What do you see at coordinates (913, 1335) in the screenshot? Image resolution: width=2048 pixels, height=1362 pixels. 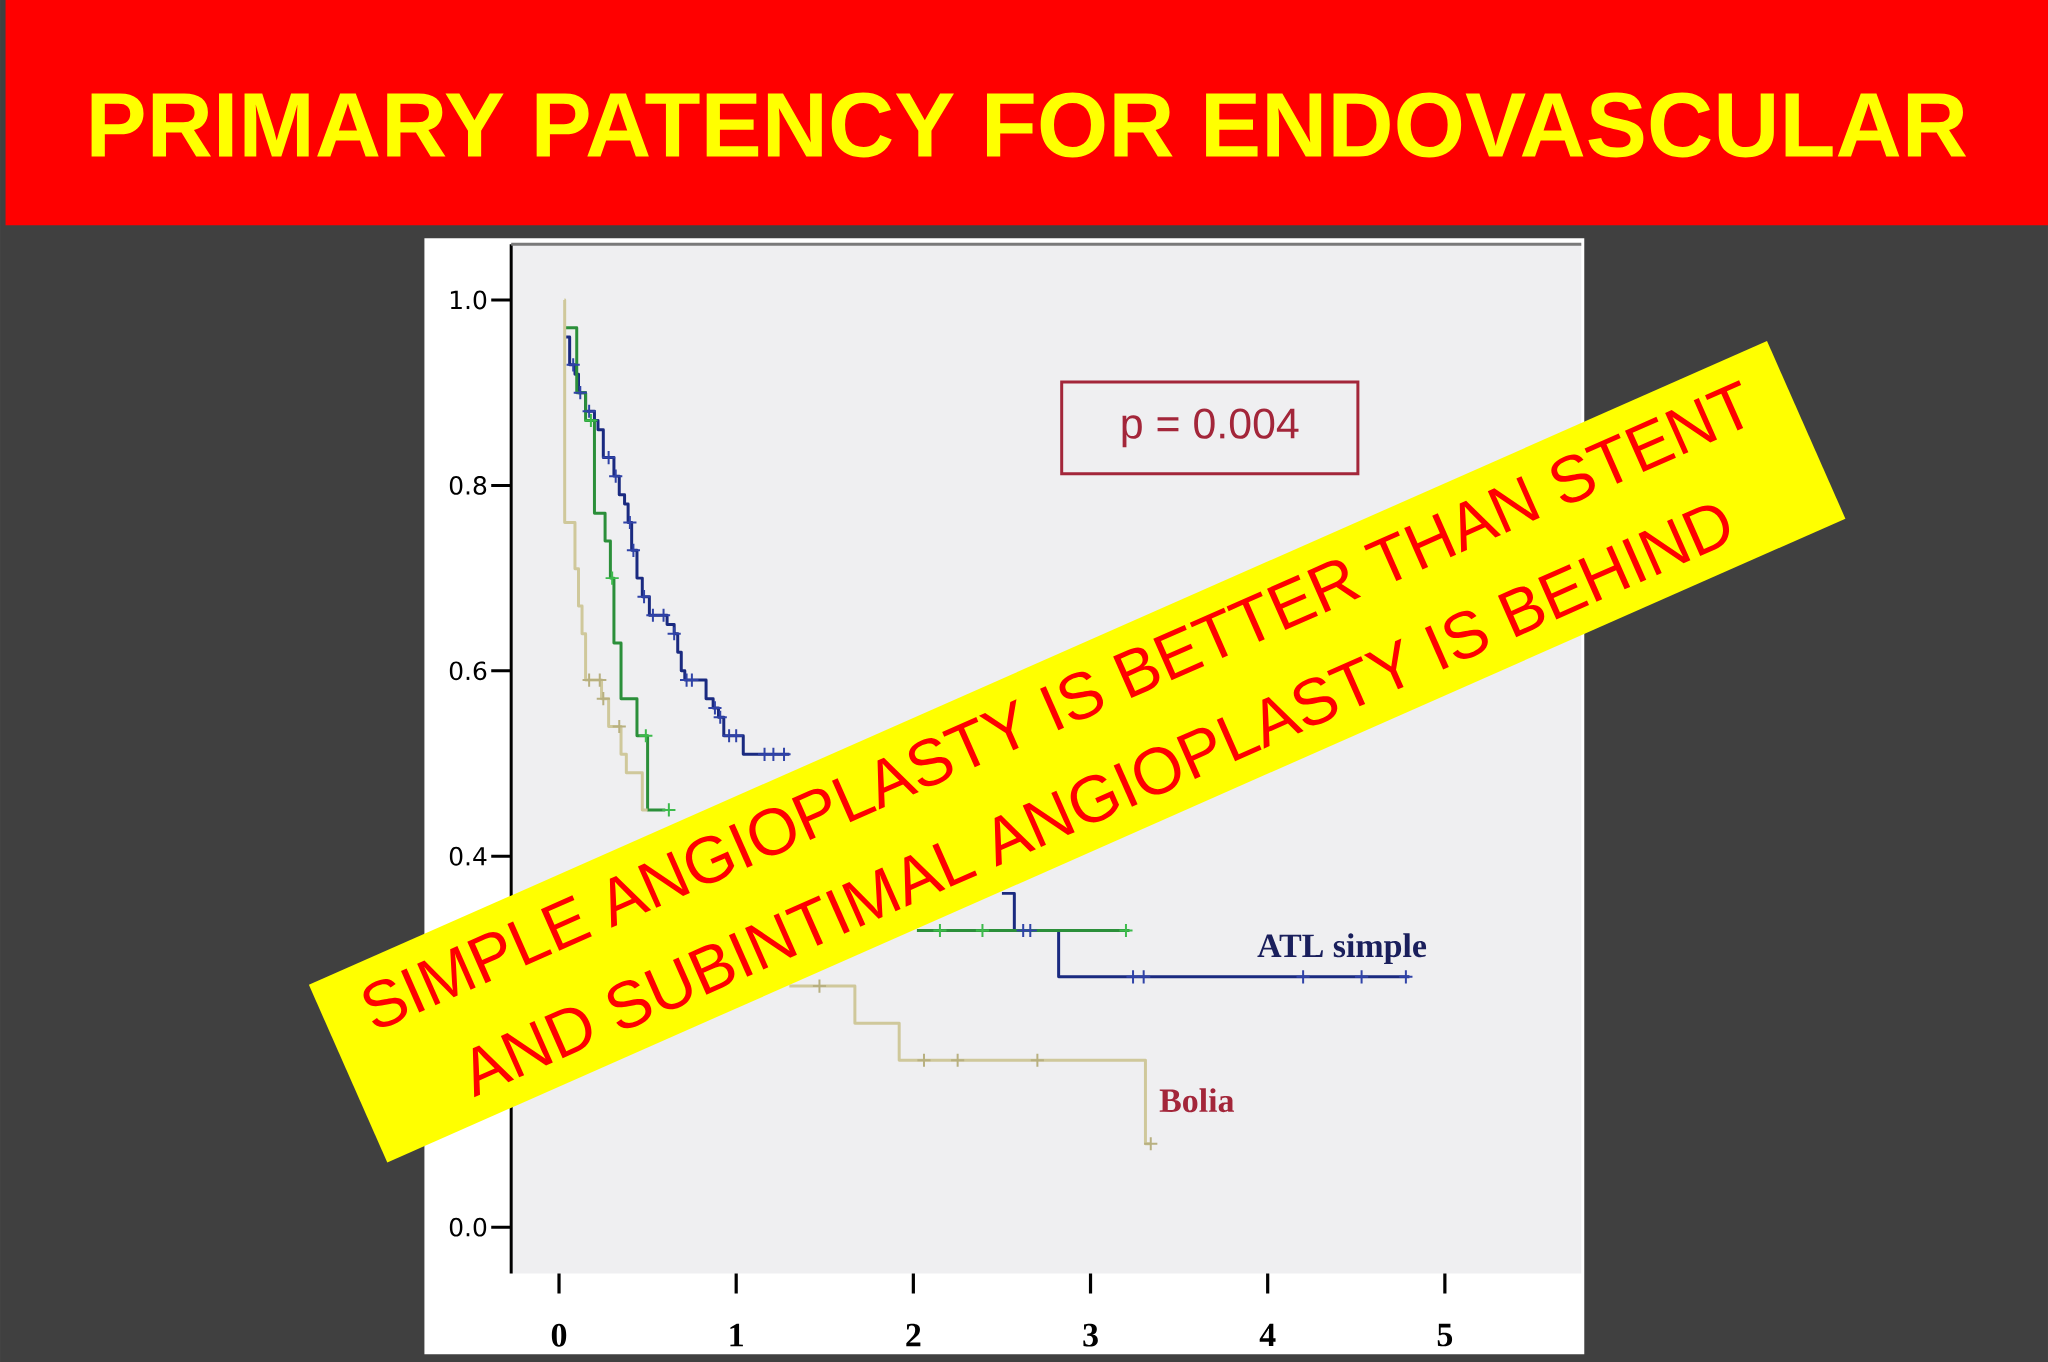 I see `x-tick-label: 2` at bounding box center [913, 1335].